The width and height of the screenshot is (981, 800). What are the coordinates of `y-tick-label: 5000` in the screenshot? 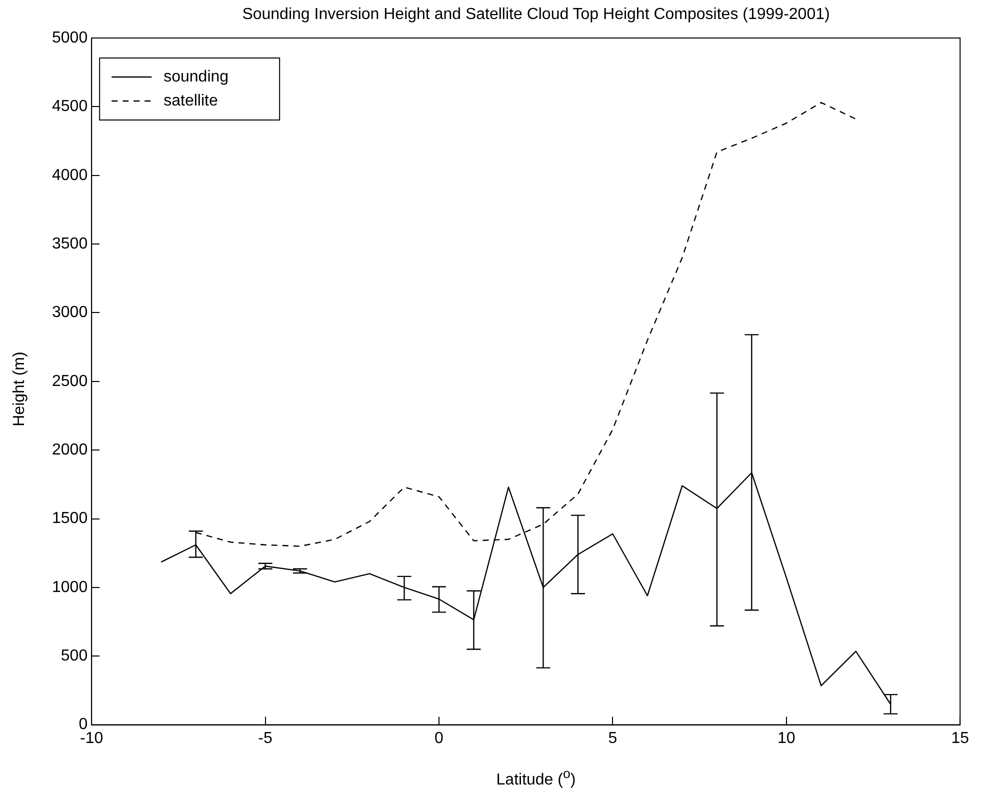 It's located at (70, 37).